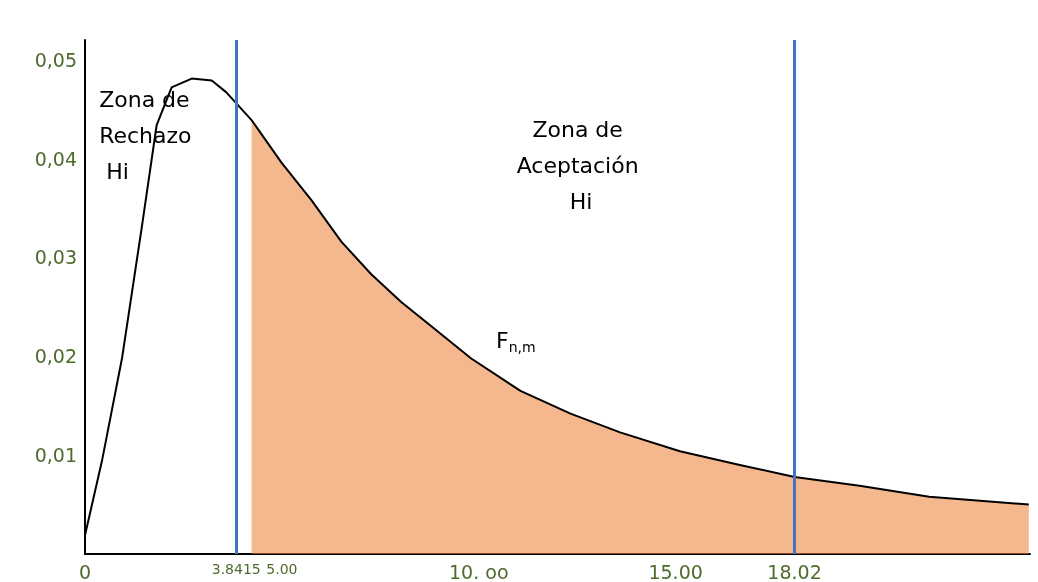  Describe the element at coordinates (85, 571) in the screenshot. I see `x-tick-label: 0` at that location.